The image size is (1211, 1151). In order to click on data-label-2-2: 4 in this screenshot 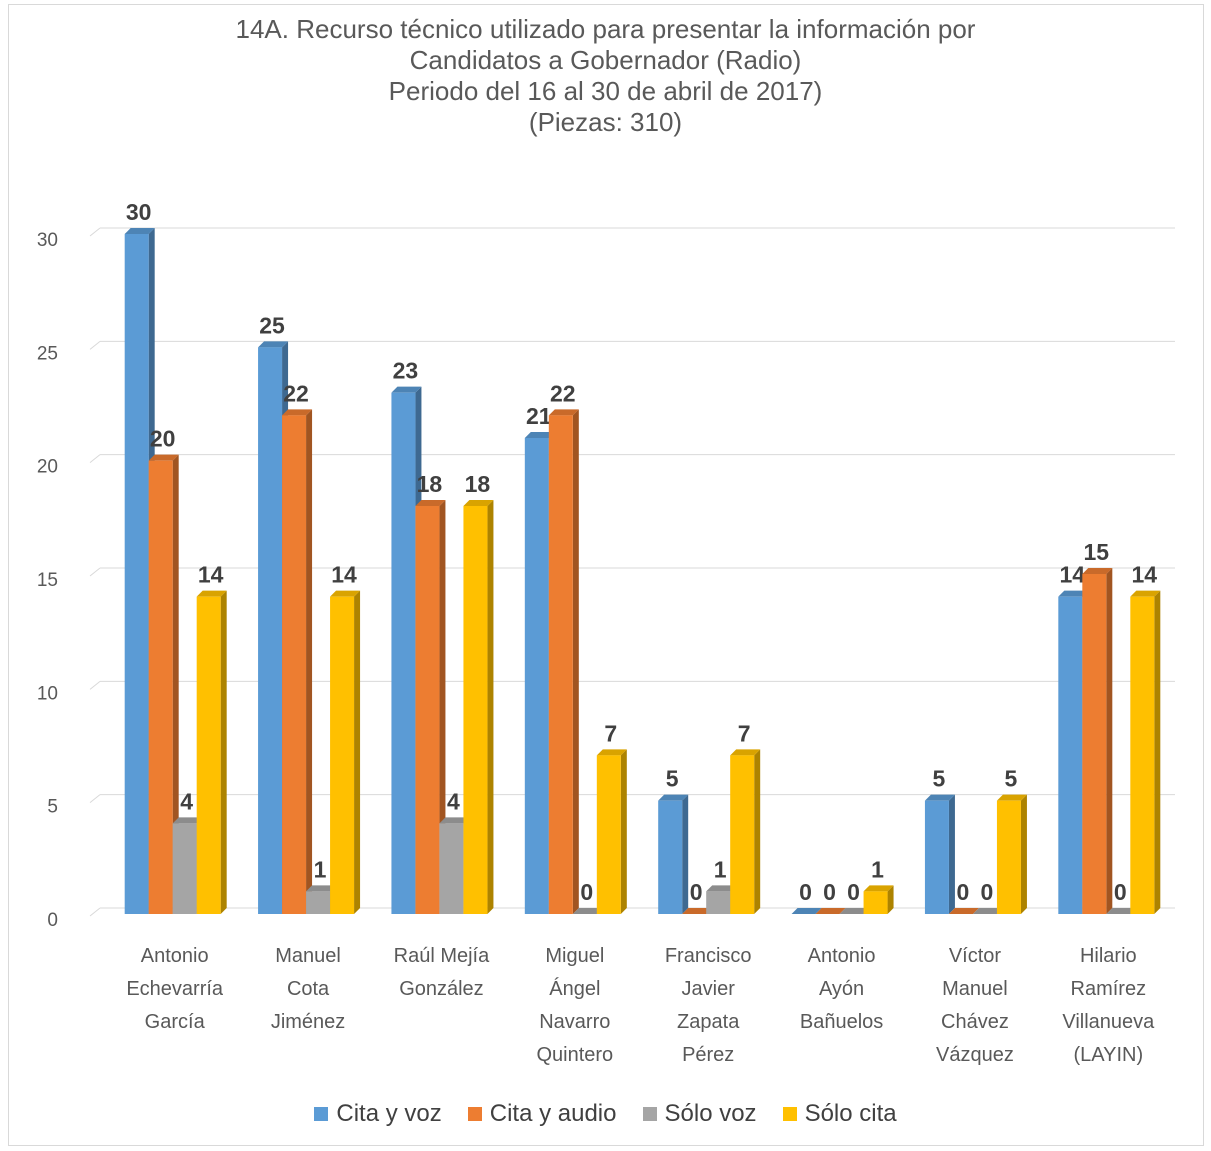, I will do `click(453, 801)`.